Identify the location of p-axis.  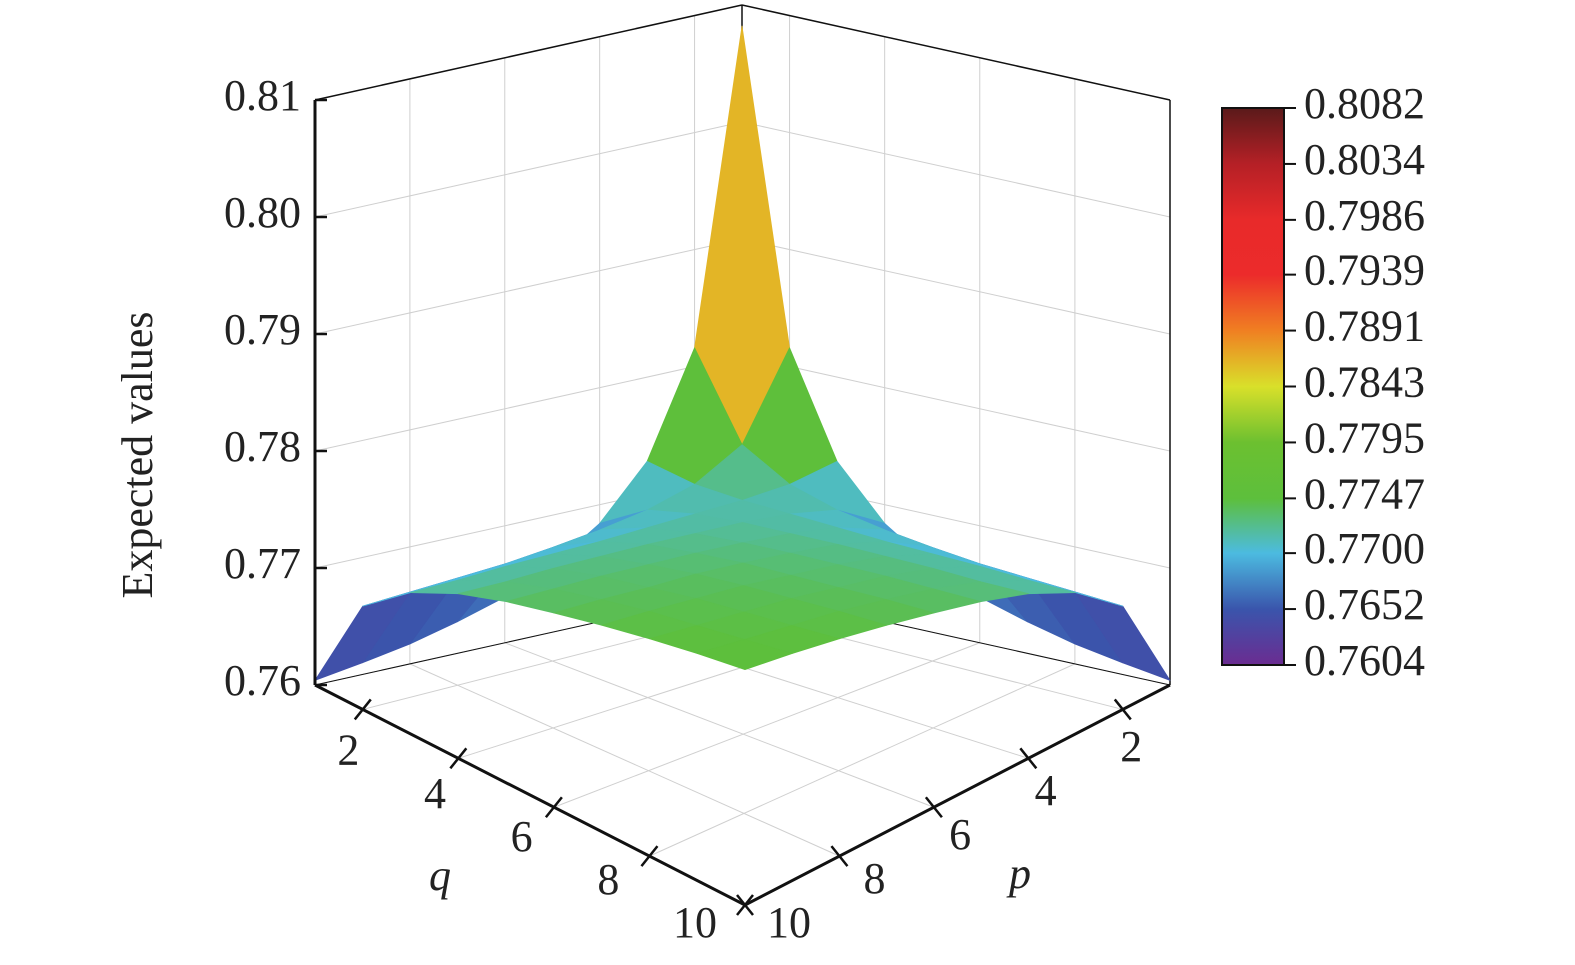
(957, 795).